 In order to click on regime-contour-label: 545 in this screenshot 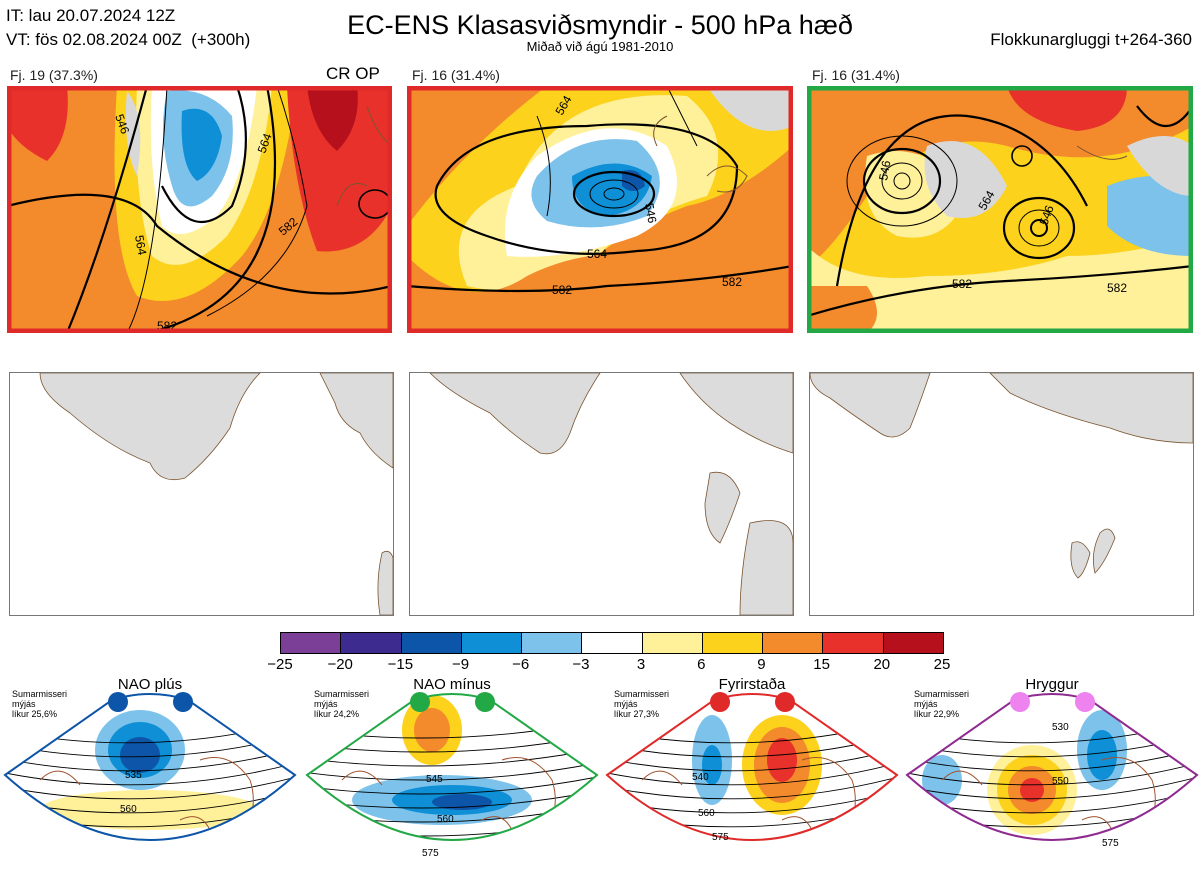, I will do `click(434, 779)`.